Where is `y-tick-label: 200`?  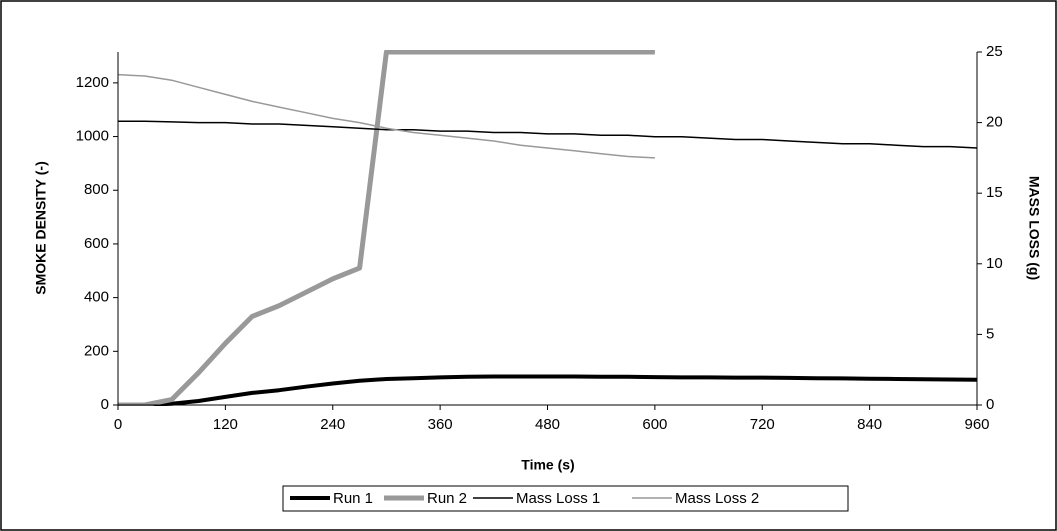
y-tick-label: 200 is located at coordinates (96, 350).